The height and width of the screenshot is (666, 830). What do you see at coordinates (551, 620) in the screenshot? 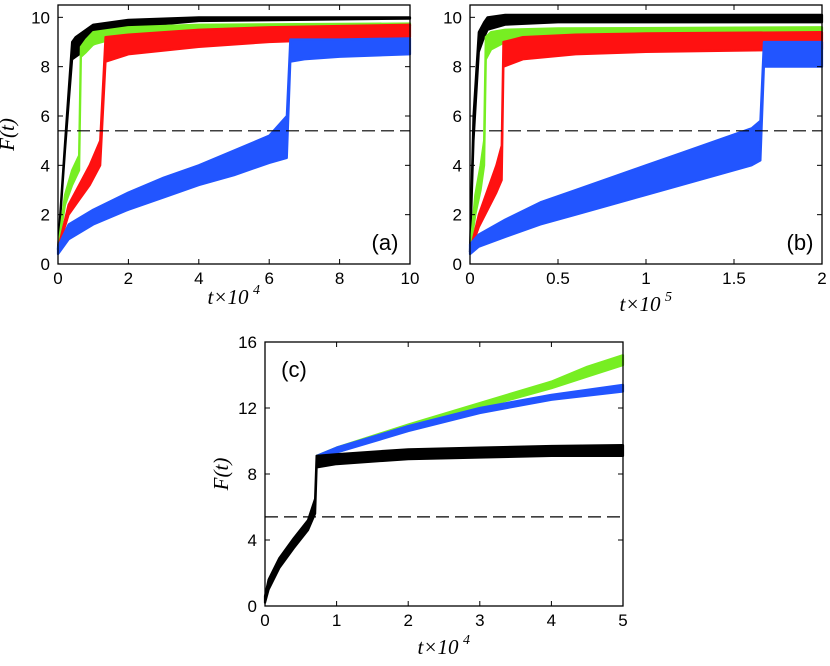
I see `panel-c-xtick-label-4: 4` at bounding box center [551, 620].